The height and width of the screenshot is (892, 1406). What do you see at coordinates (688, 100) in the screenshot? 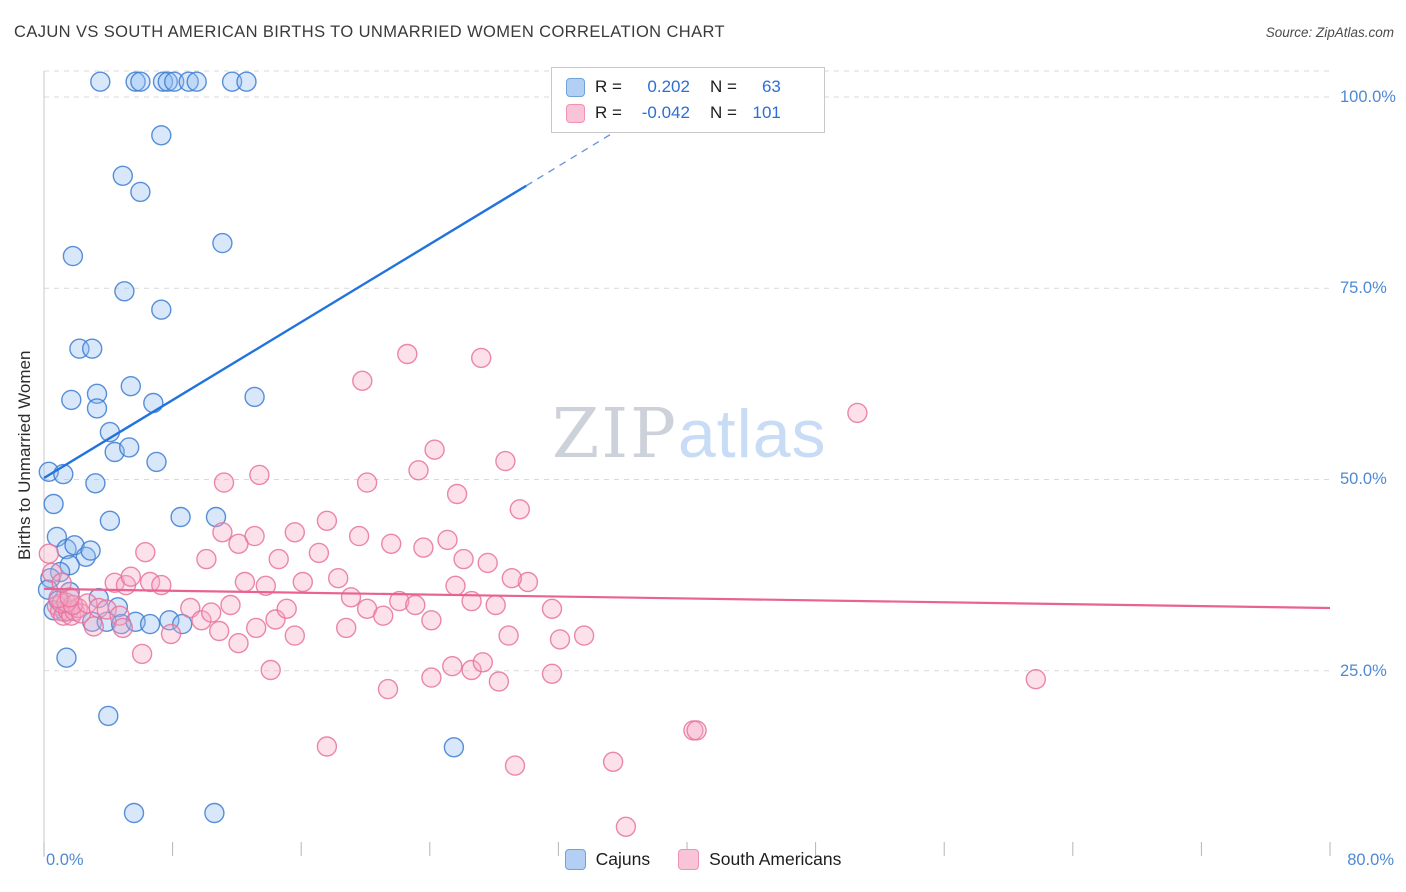
I see `correlation-stats-box: R = 0.202 N = 63 R = -0.042 N = 101` at bounding box center [688, 100].